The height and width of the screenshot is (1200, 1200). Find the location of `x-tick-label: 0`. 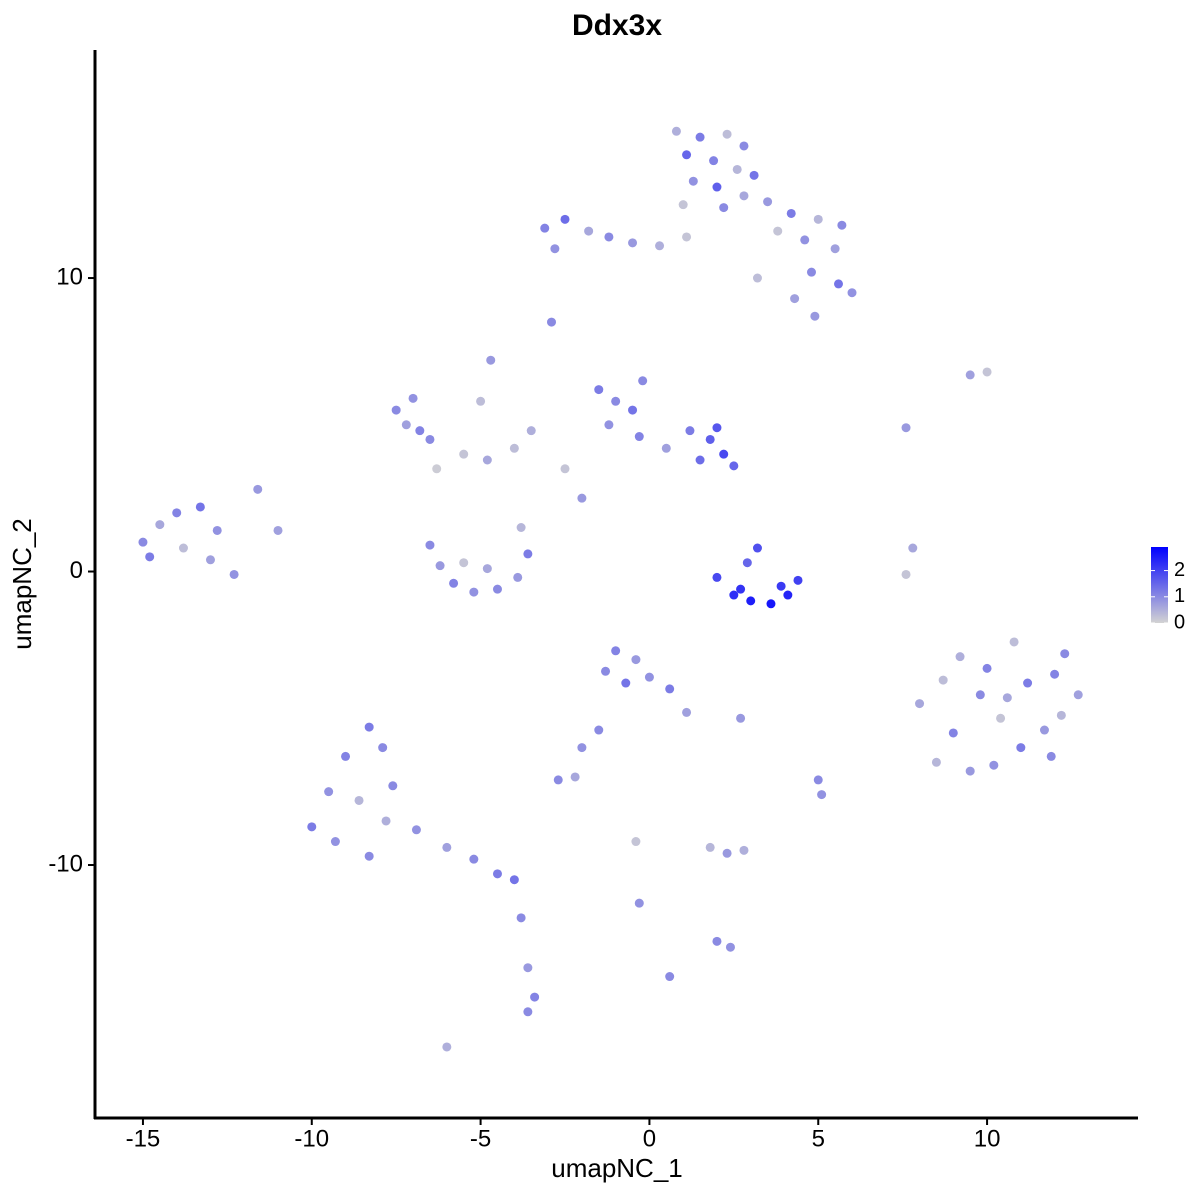

x-tick-label: 0 is located at coordinates (649, 1138).